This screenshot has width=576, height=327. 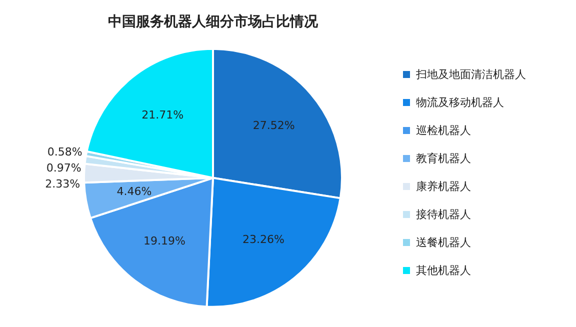 What do you see at coordinates (443, 214) in the screenshot?
I see `legend-label: 接待机器人` at bounding box center [443, 214].